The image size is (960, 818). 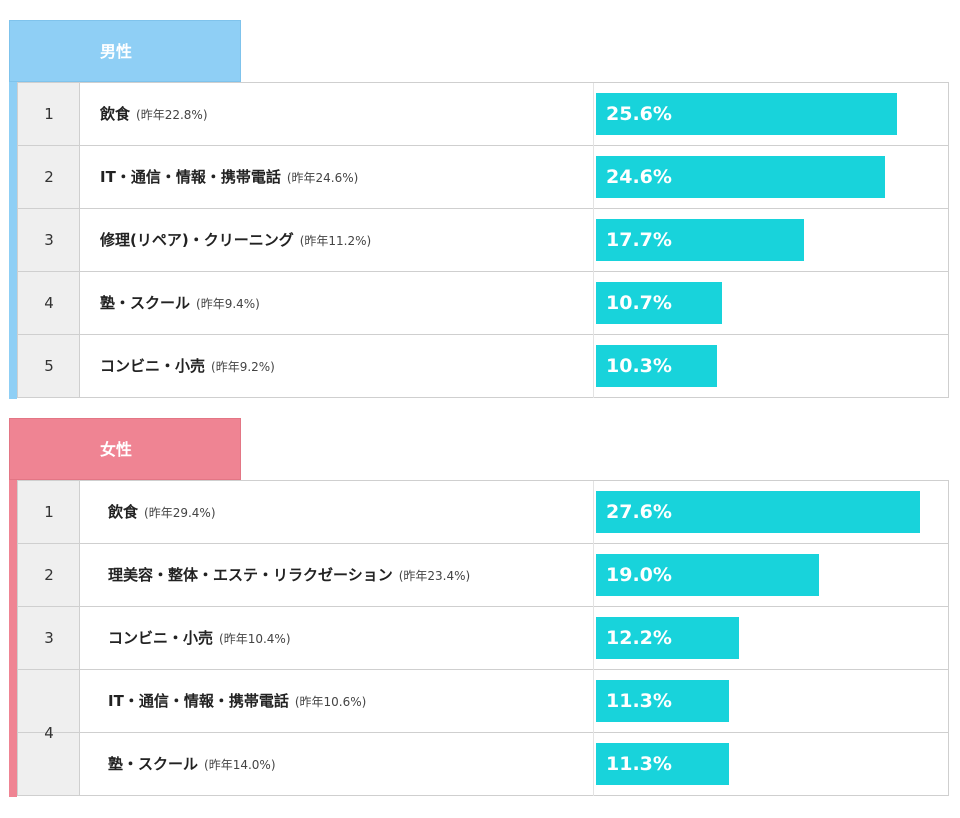 I want to click on category-label: 飲食 (昨年22.8%), so click(x=154, y=114).